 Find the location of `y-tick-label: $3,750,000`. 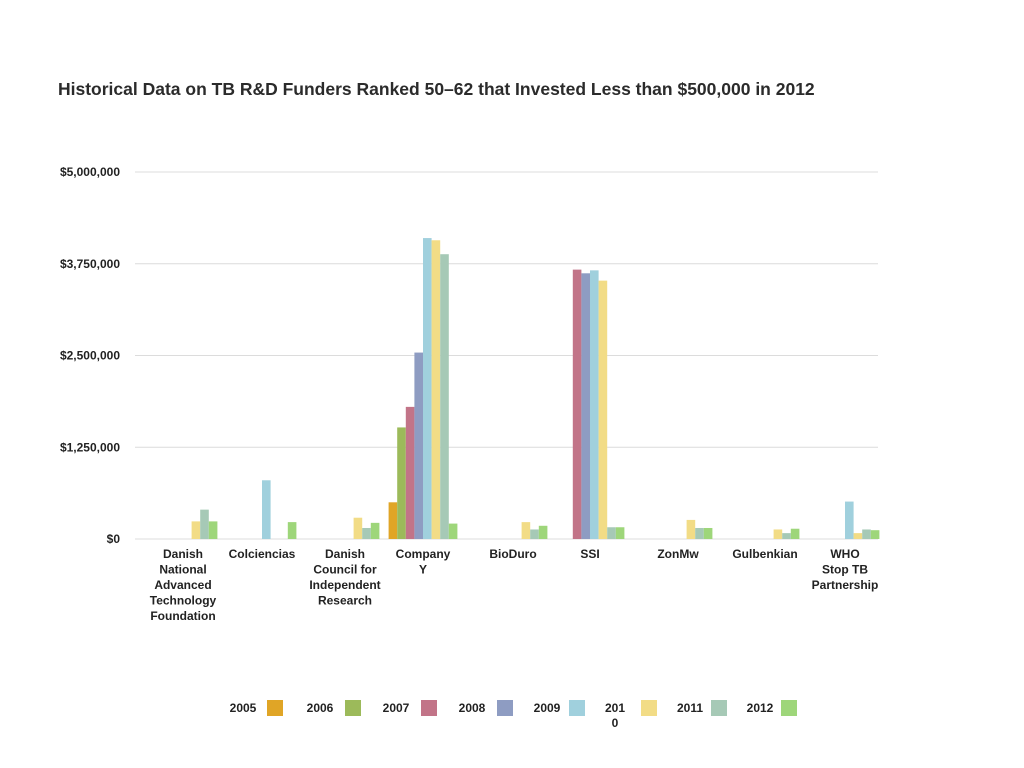

y-tick-label: $3,750,000 is located at coordinates (90, 264).